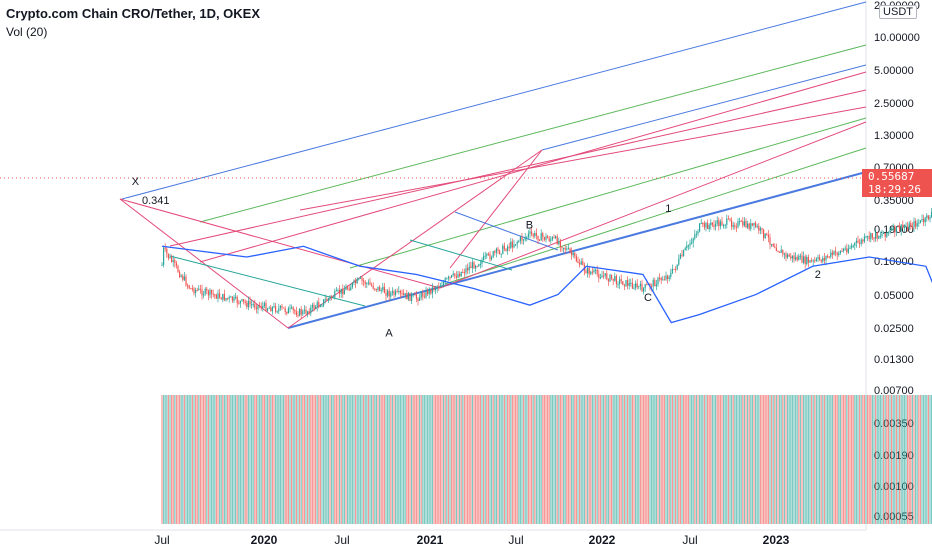  I want to click on teal-line, so click(461, 255).